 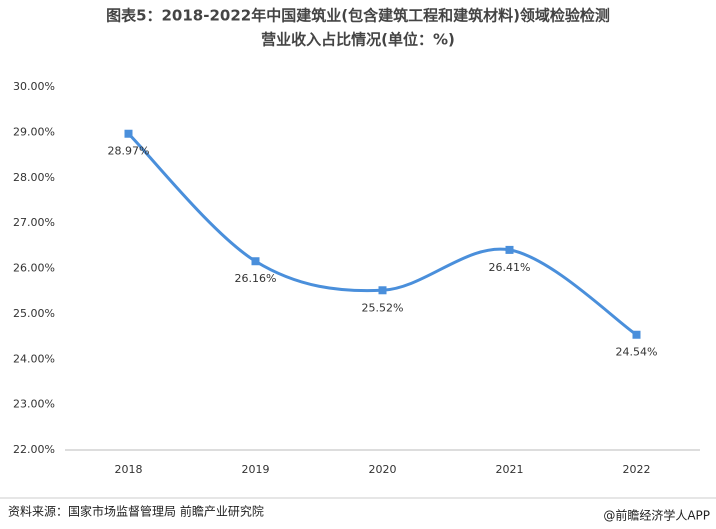 What do you see at coordinates (34, 313) in the screenshot?
I see `y-tick-label: 25.00%` at bounding box center [34, 313].